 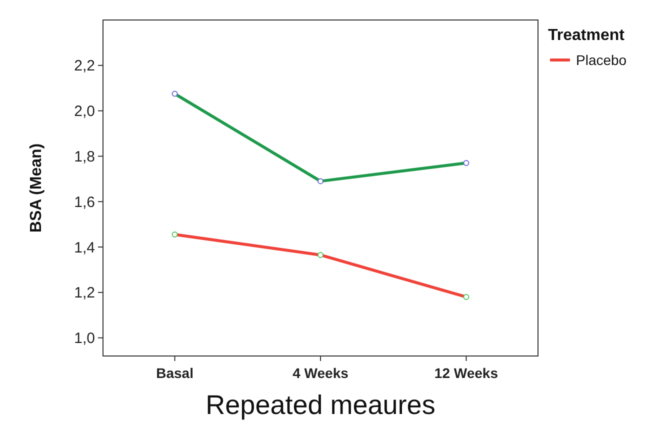 What do you see at coordinates (84, 293) in the screenshot?
I see `y-tick-label: 1,2` at bounding box center [84, 293].